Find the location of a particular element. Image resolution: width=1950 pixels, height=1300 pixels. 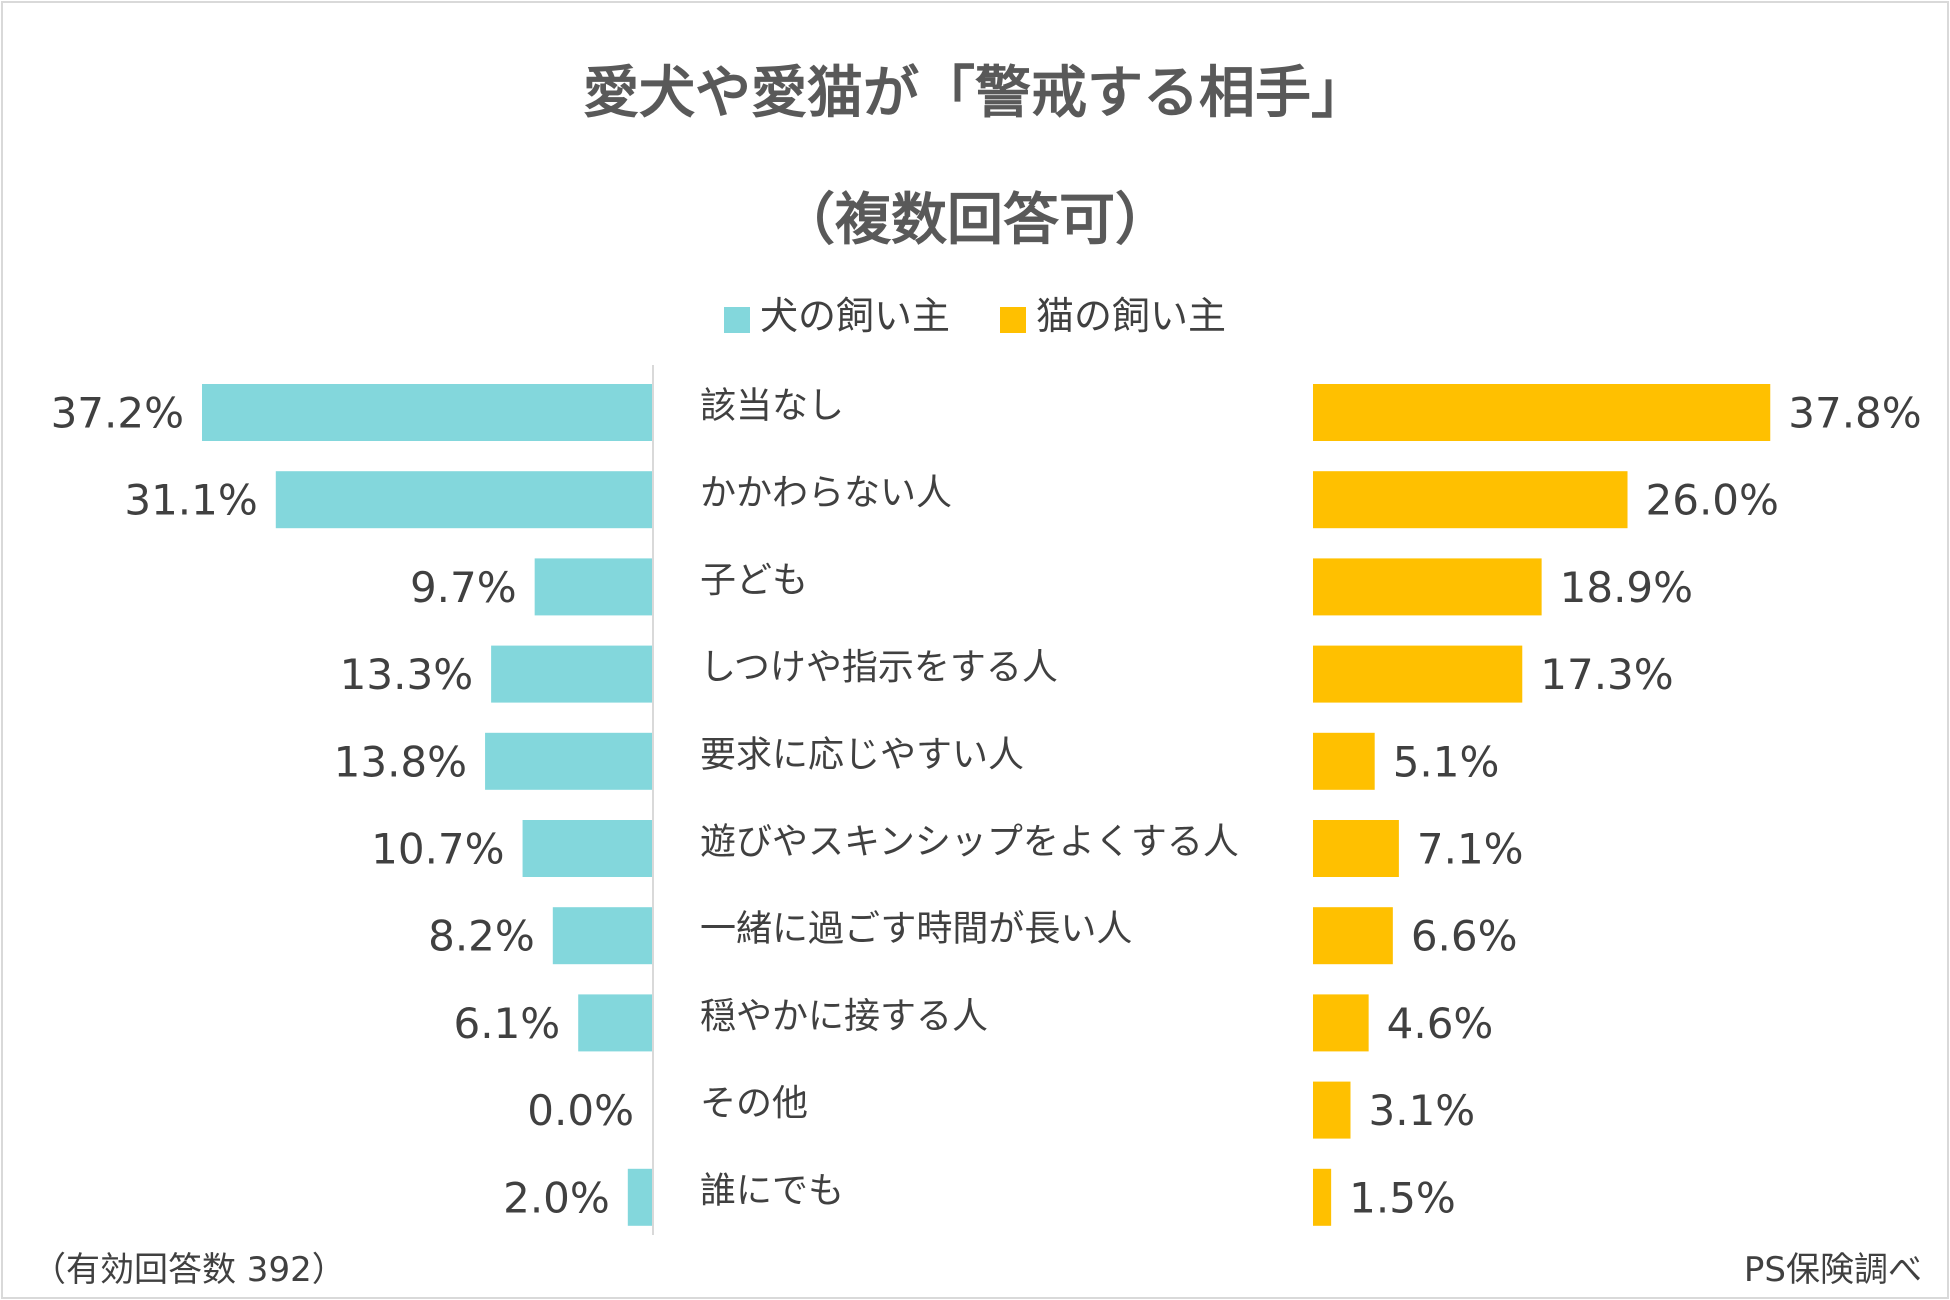

category-label: その他 is located at coordinates (754, 1103).